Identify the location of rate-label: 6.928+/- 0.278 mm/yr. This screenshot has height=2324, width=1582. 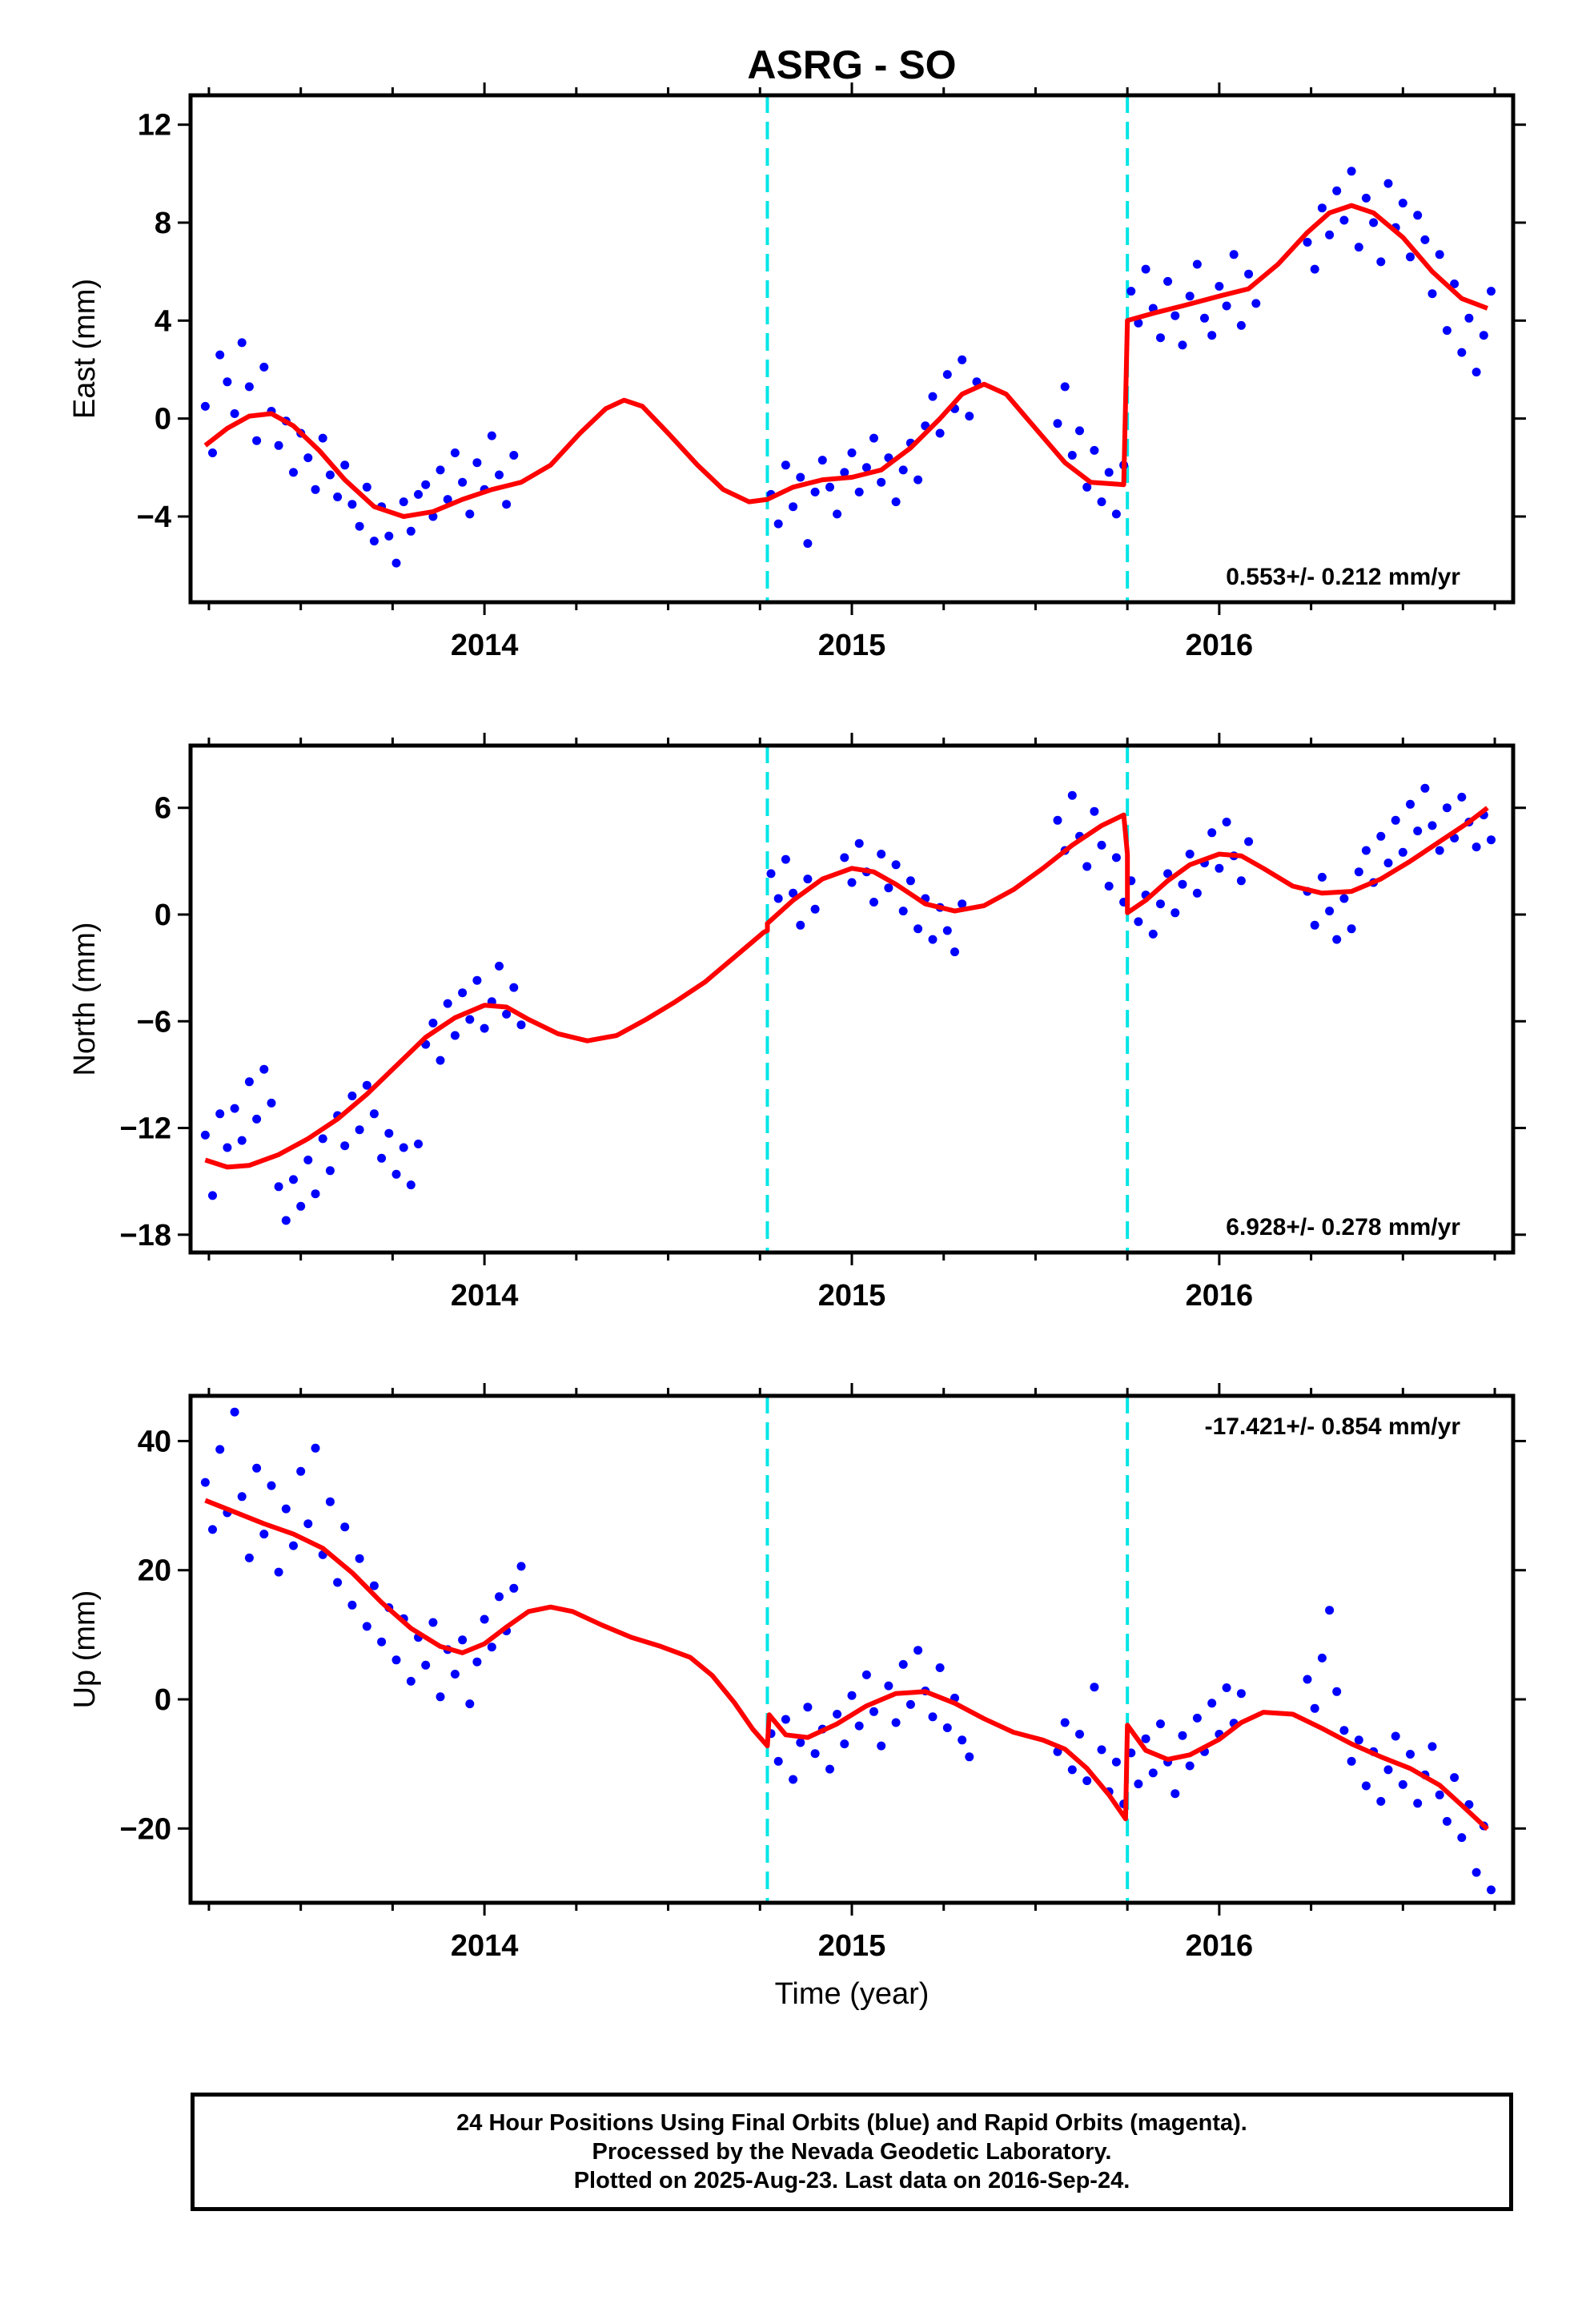
(1343, 1227).